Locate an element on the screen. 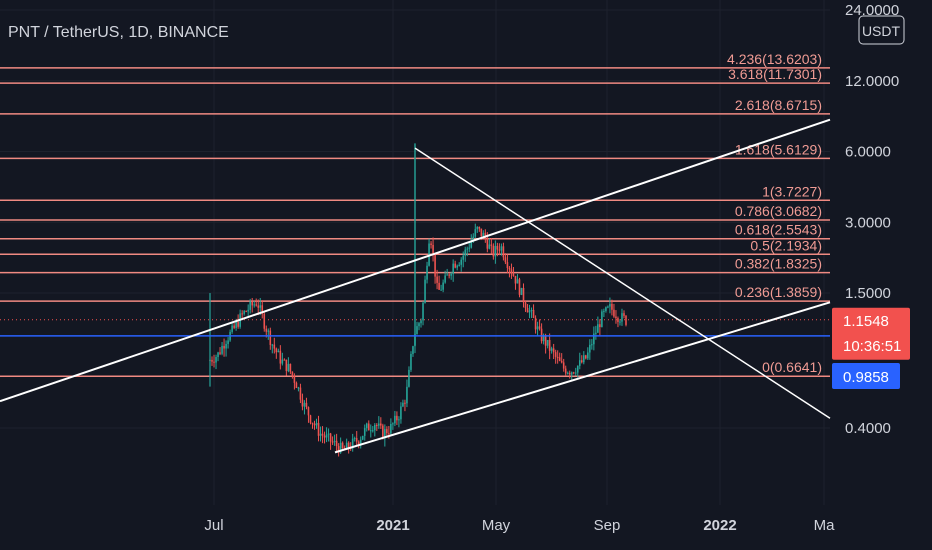 The width and height of the screenshot is (932, 550). current-price-badge: 1.1548 10:36:51 is located at coordinates (871, 333).